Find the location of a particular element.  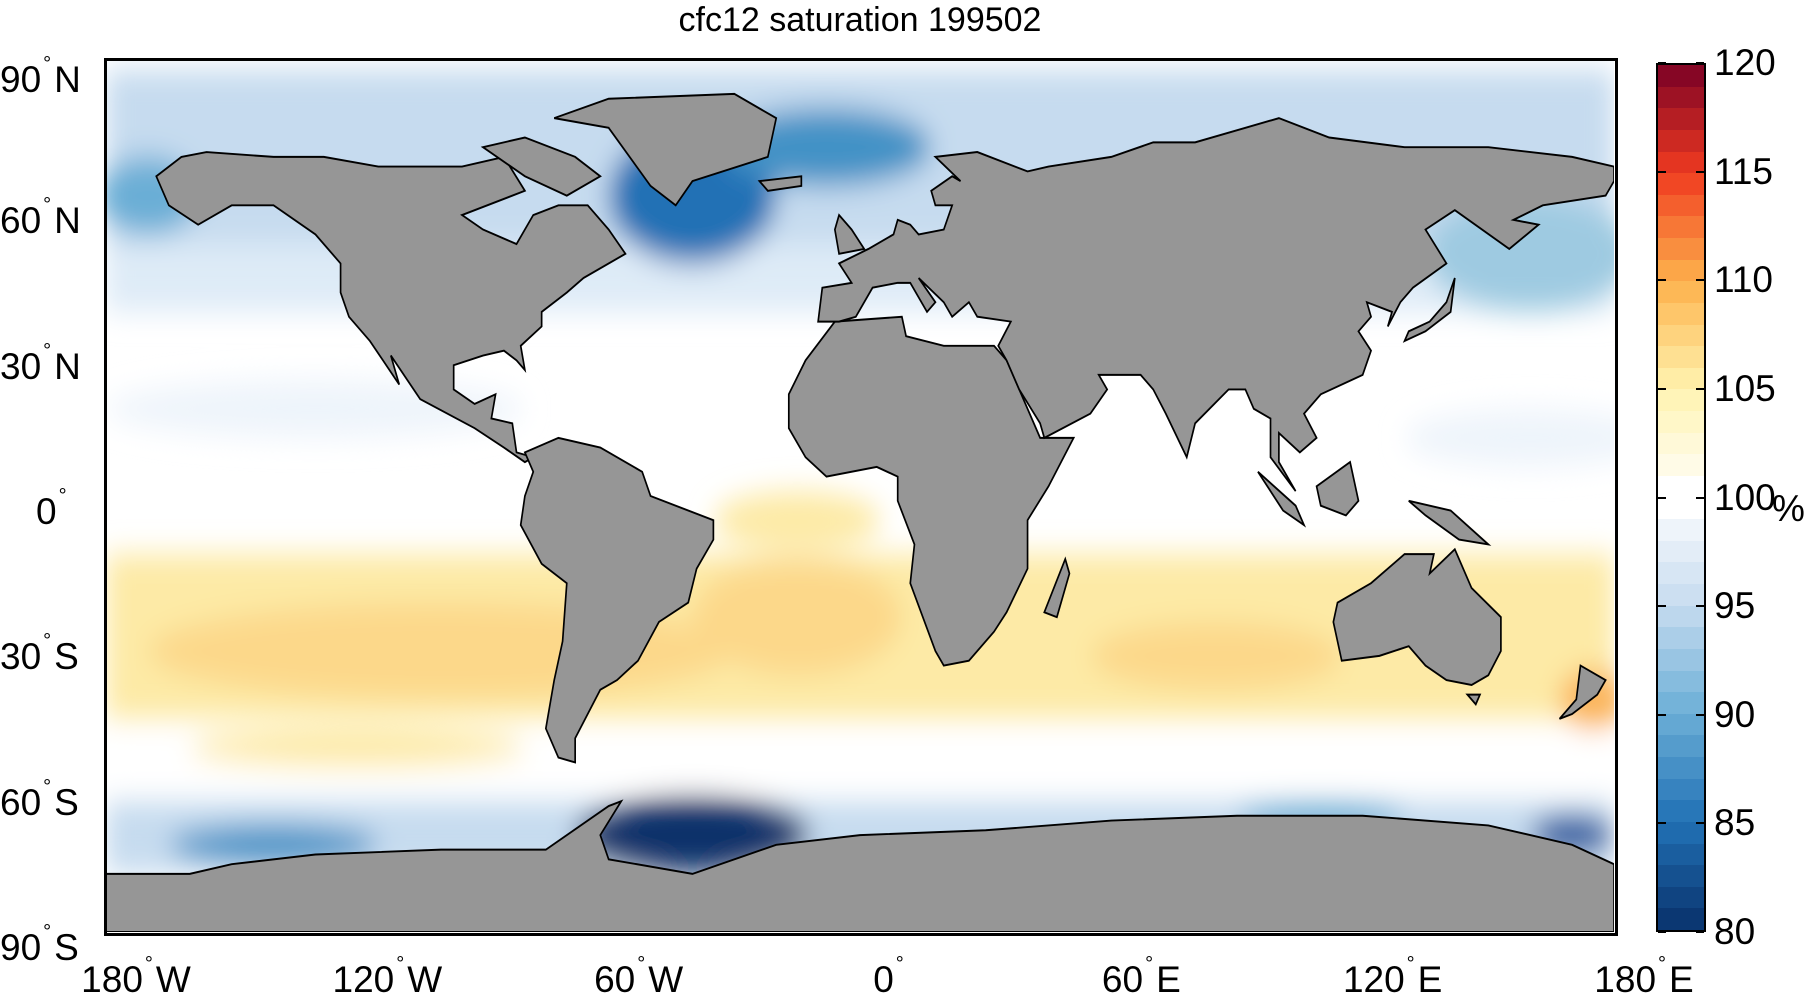

label-value: 0 is located at coordinates (883, 979).